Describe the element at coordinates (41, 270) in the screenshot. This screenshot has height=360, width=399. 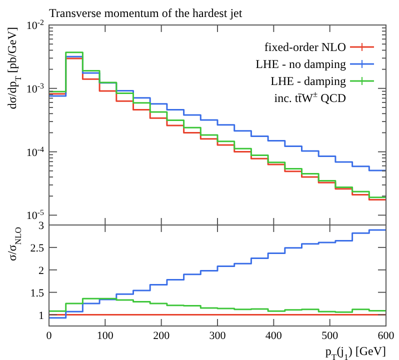
I see `y-tick-label: 2` at that location.